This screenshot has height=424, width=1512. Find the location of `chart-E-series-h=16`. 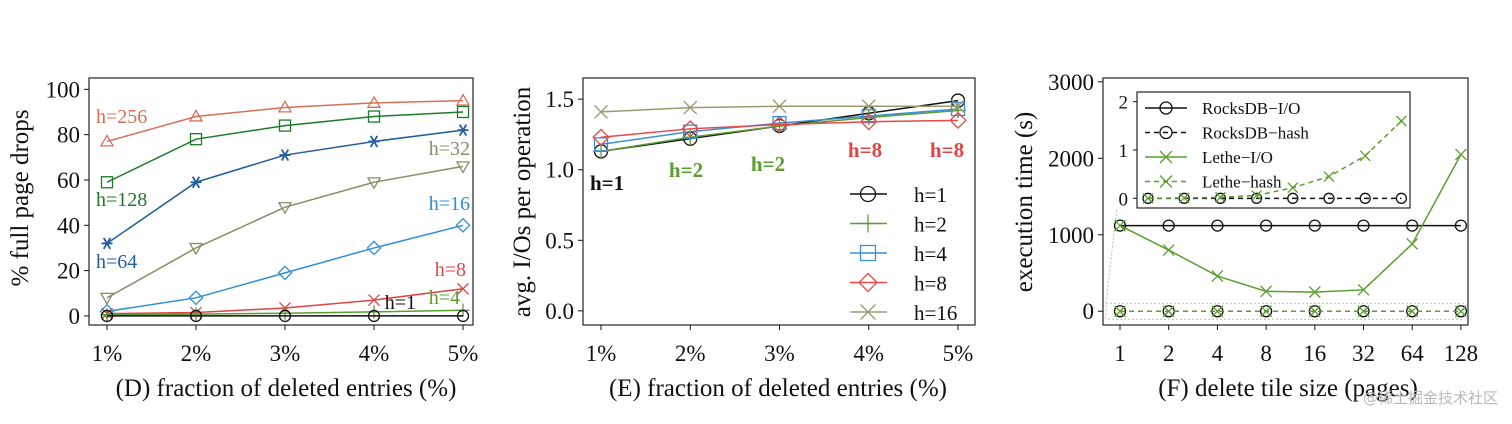

chart-E-series-h=16 is located at coordinates (779, 109).